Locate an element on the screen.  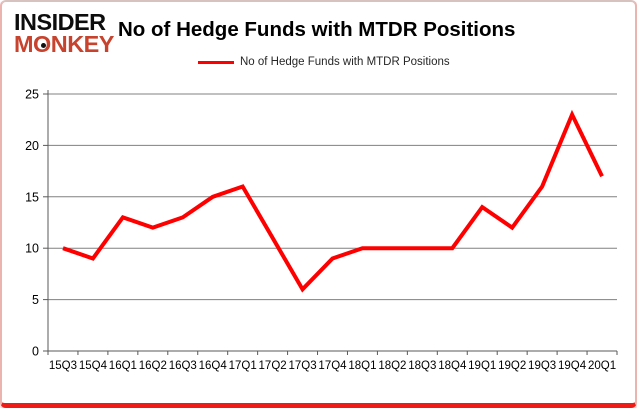
x-tick-label: 15Q4 is located at coordinates (93, 366).